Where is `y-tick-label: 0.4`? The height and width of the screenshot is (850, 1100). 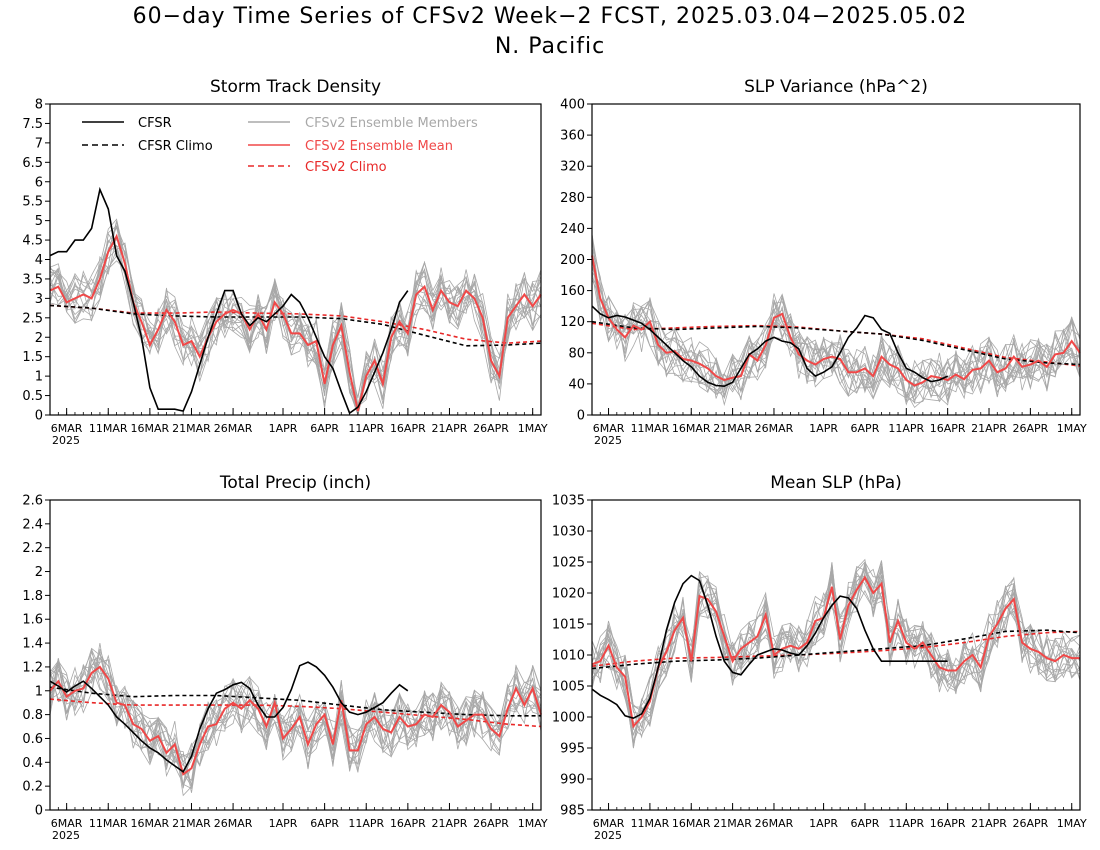
y-tick-label: 0.4 is located at coordinates (32, 763).